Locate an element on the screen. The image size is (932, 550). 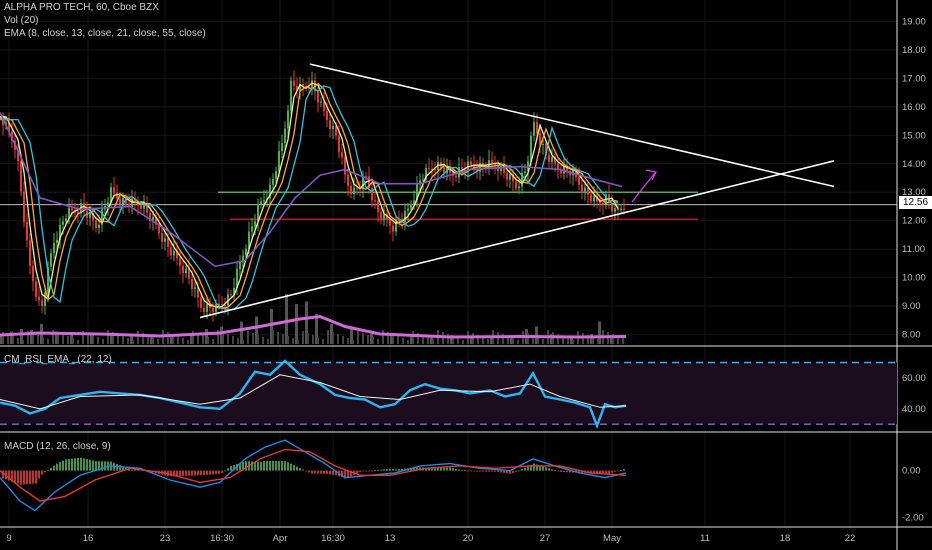
macd-panel is located at coordinates (313, 475).